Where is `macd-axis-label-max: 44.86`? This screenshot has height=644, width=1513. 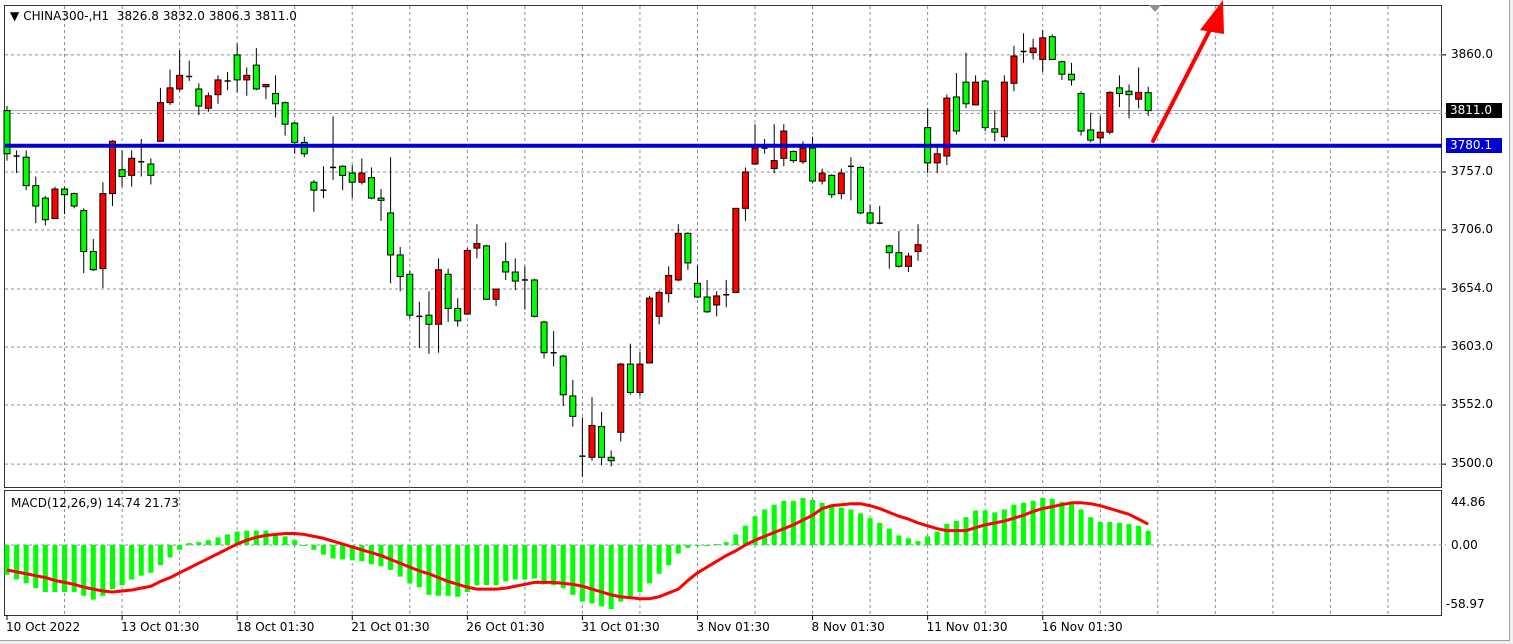
macd-axis-label-max: 44.86 is located at coordinates (1468, 502).